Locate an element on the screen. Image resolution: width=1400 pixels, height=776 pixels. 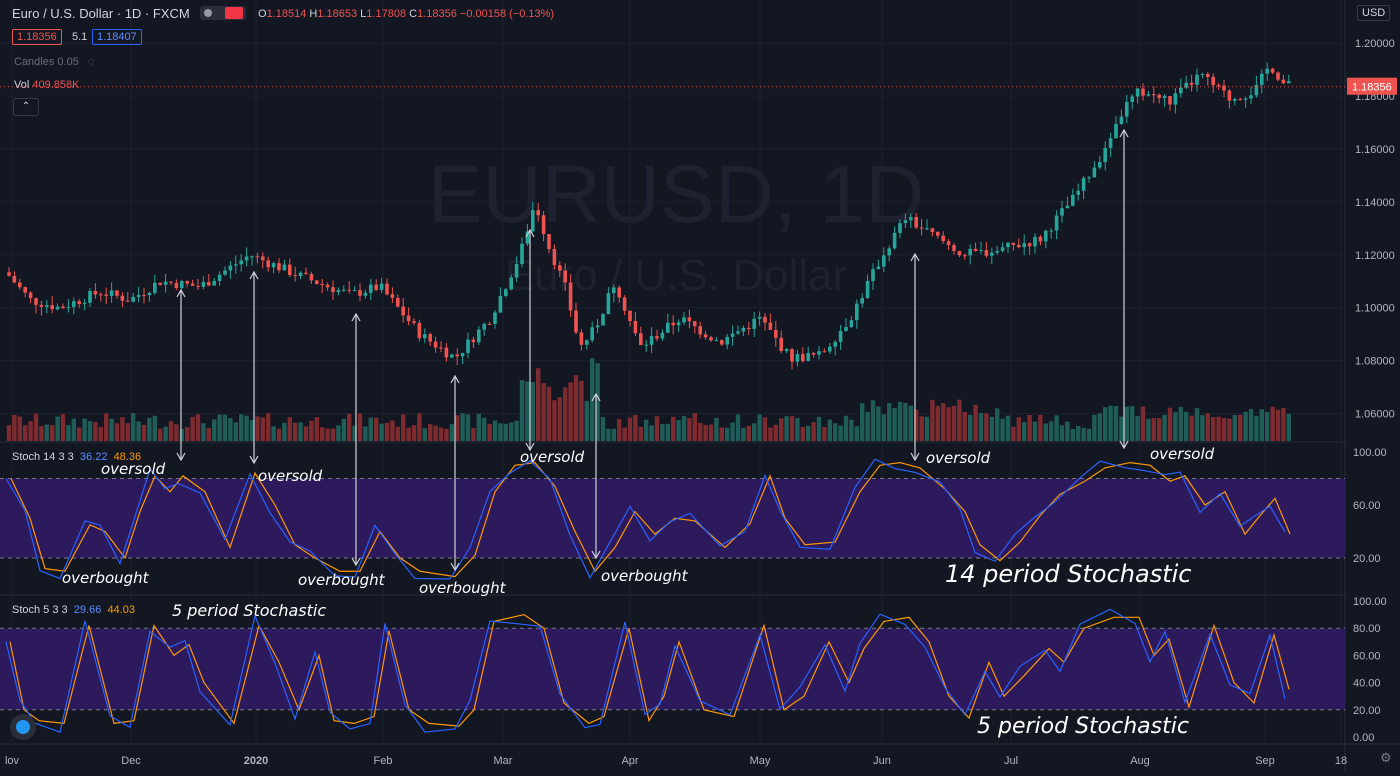
collapse-legend-button: ⌃ is located at coordinates (26, 107).